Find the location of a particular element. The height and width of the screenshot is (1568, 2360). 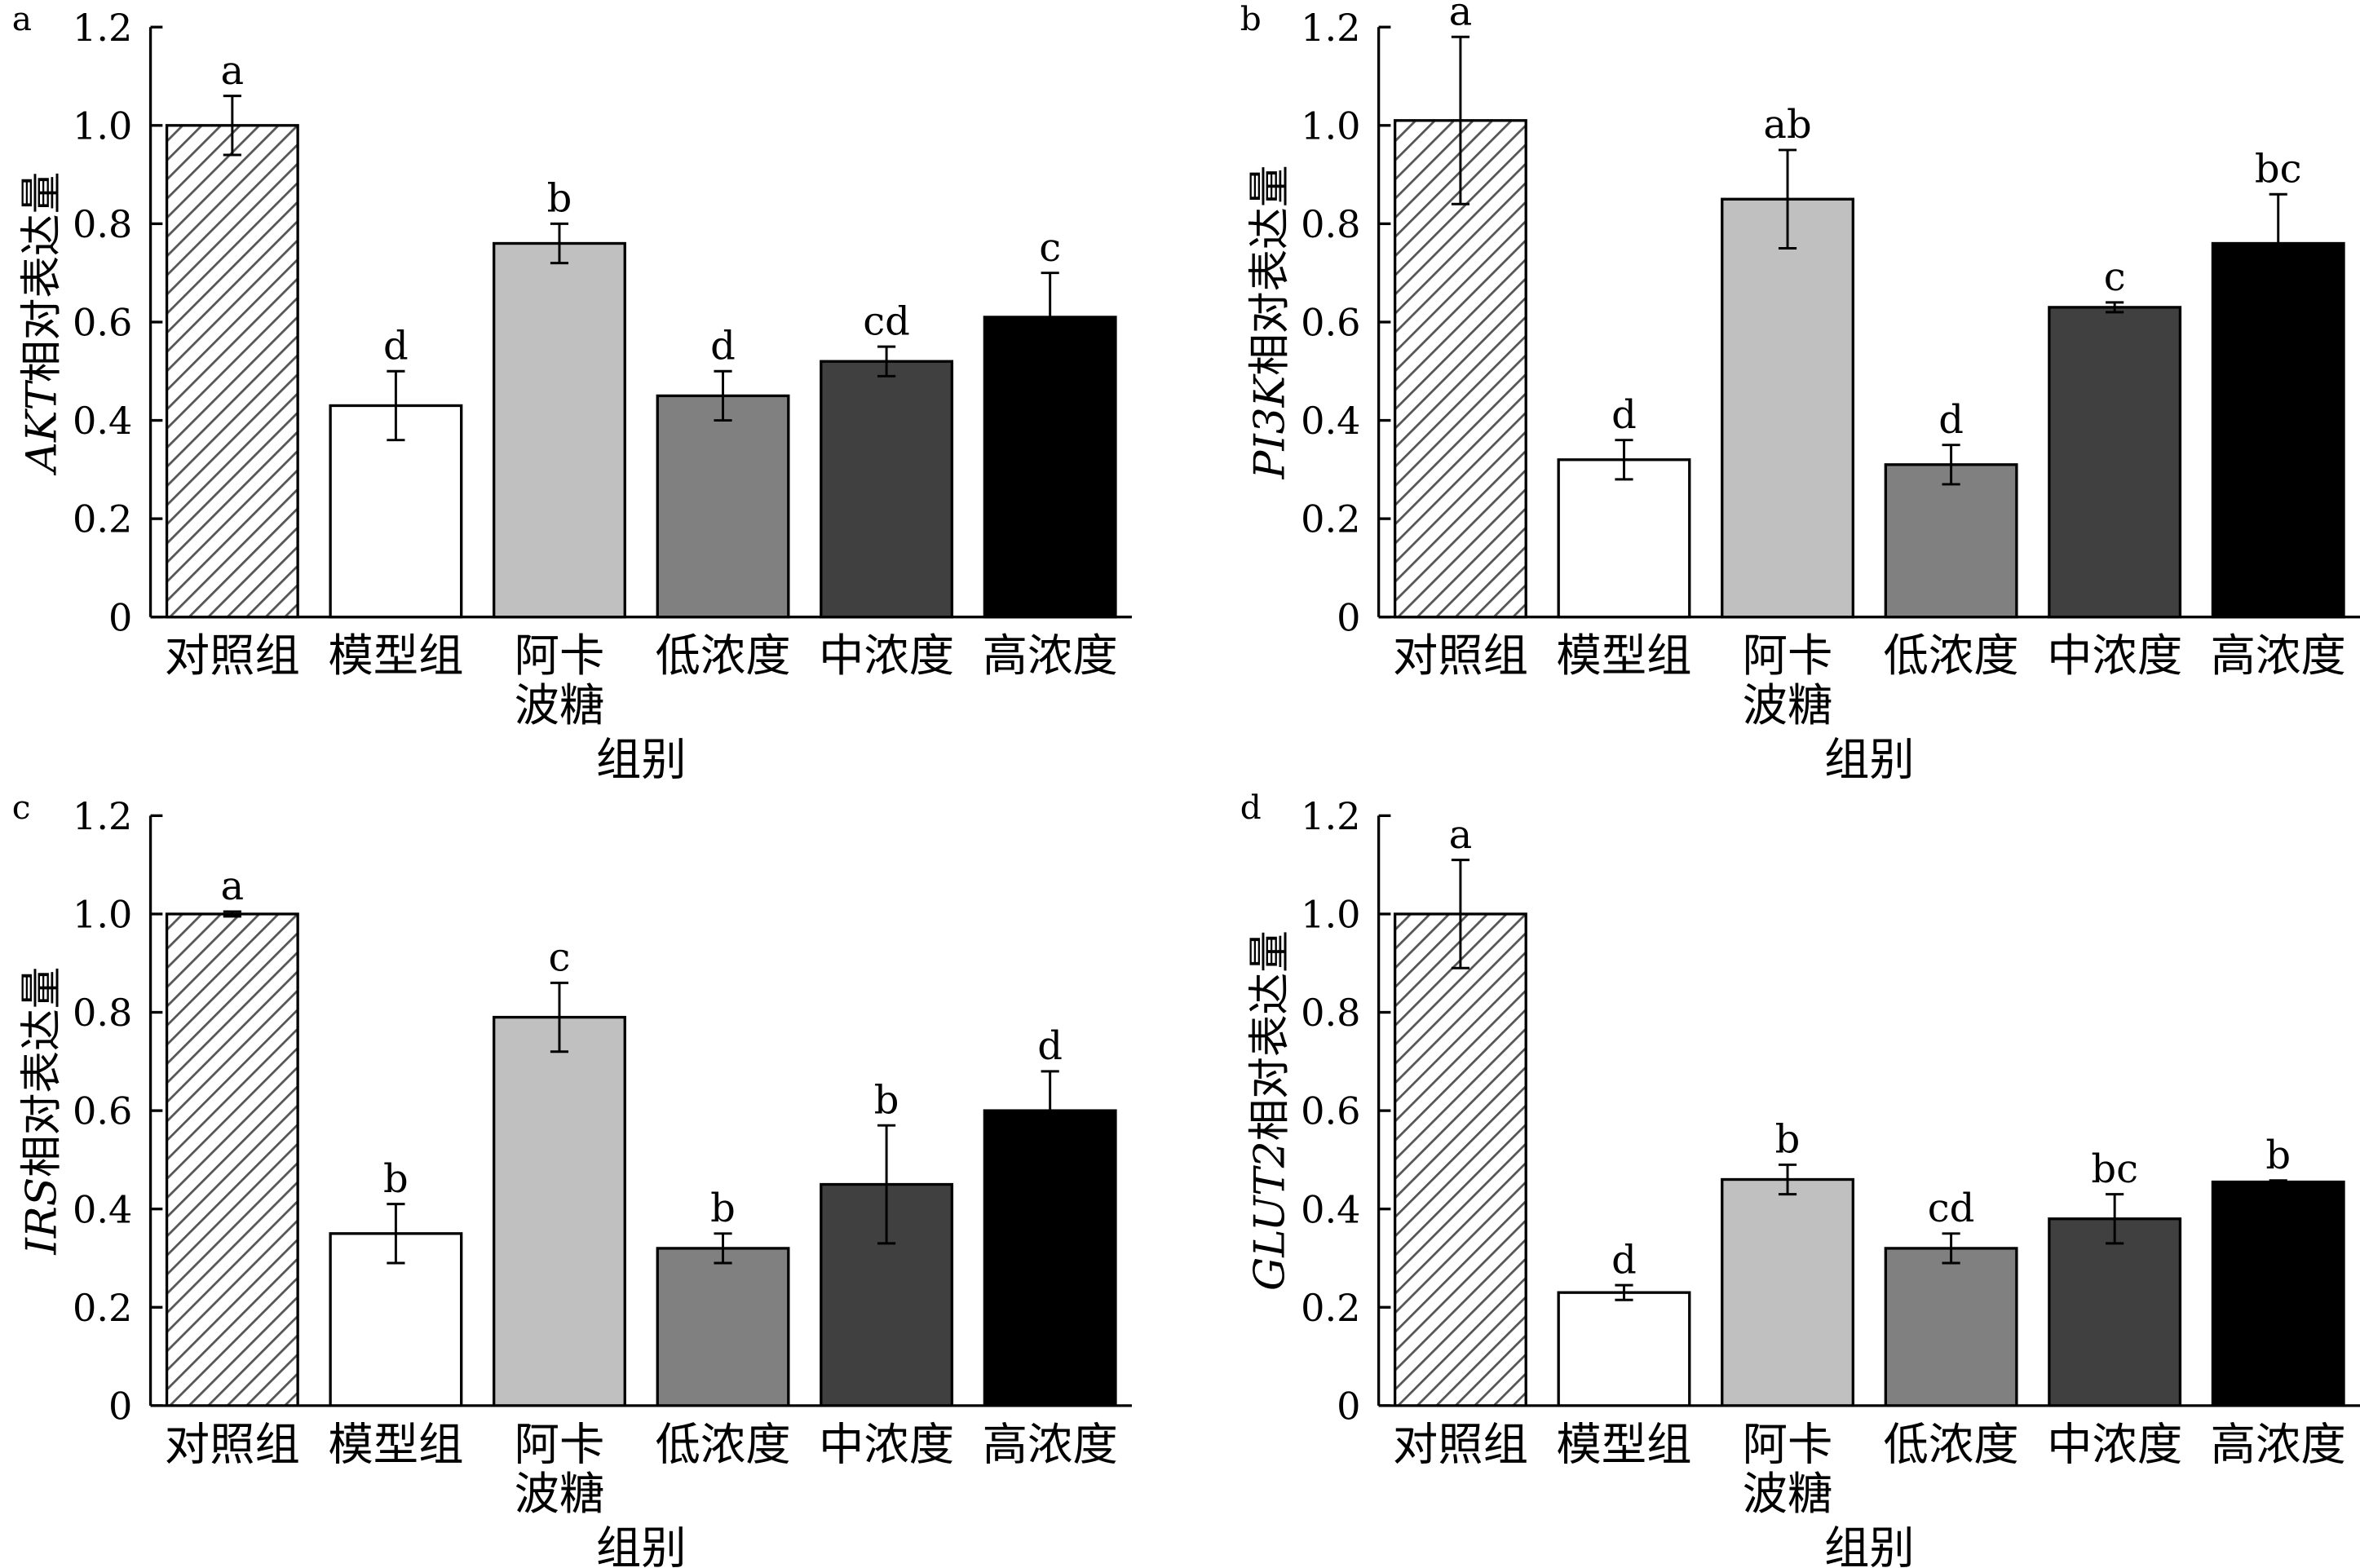

significance-label: ab is located at coordinates (1787, 125).